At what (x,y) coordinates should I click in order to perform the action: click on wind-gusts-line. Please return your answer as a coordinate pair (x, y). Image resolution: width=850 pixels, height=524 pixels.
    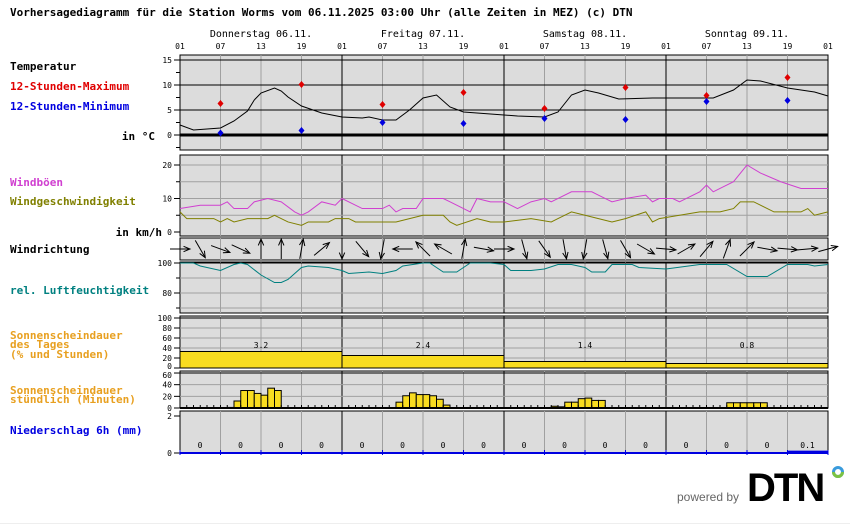
    Looking at the image, I should click on (503, 190).